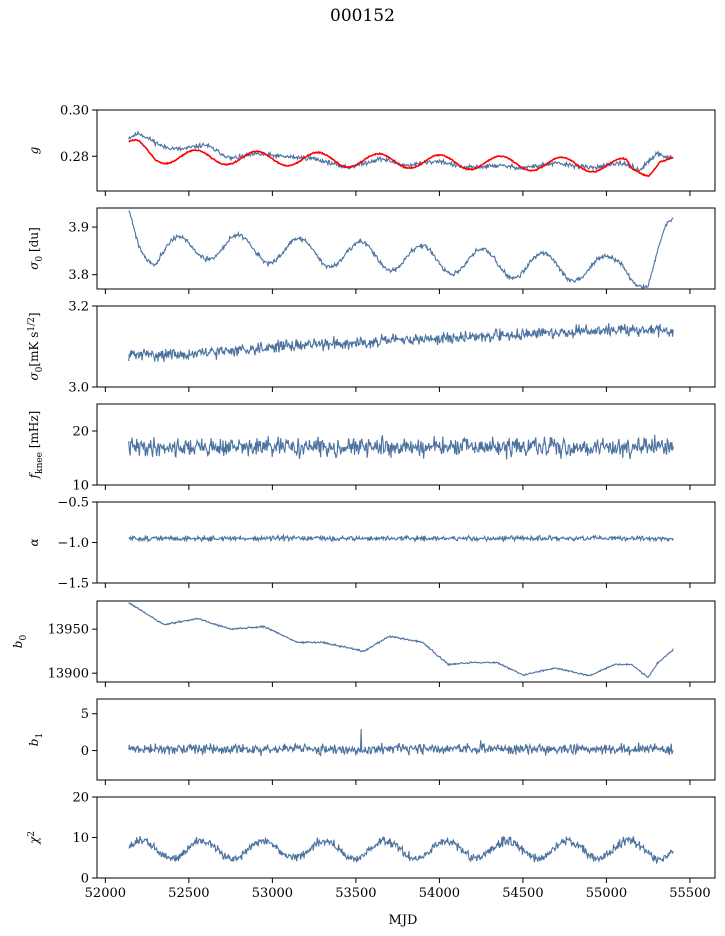  What do you see at coordinates (606, 893) in the screenshot?
I see `x-tick-label: 55000` at bounding box center [606, 893].